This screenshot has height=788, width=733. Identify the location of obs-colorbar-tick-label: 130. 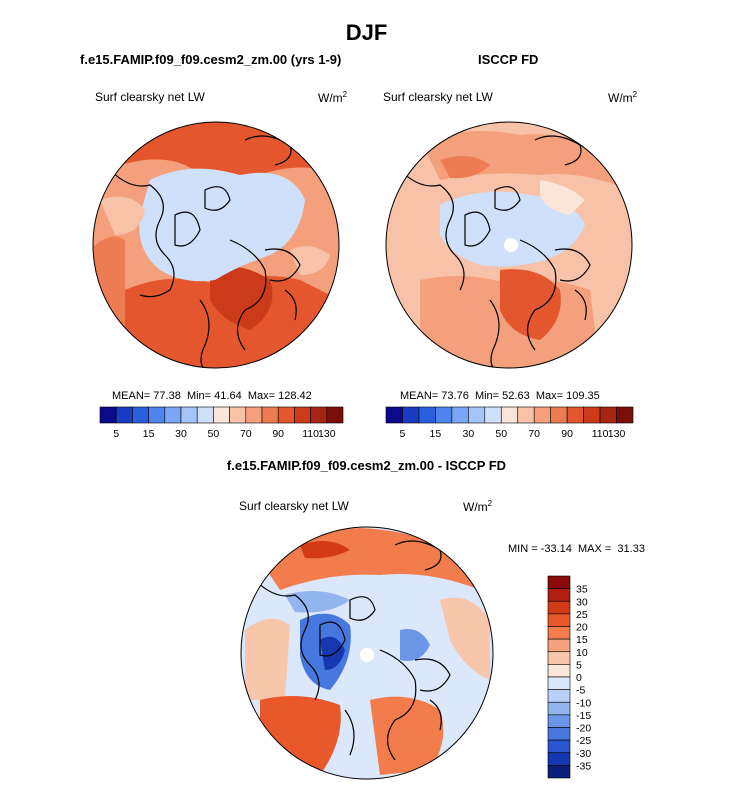
(617, 434).